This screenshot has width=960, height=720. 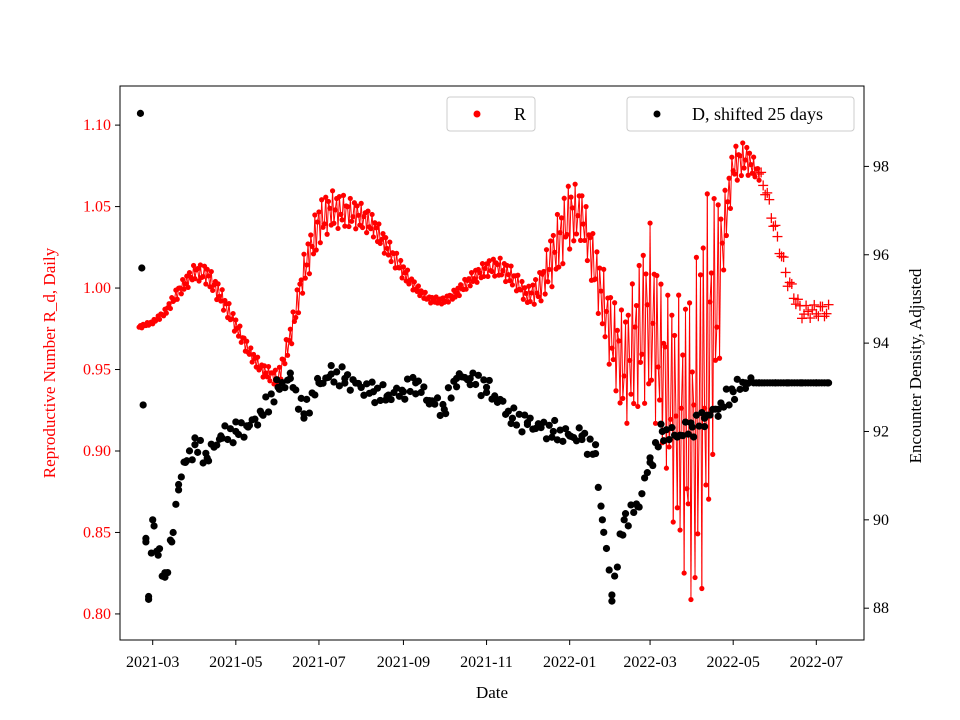 I want to click on legend-r-label: R, so click(x=520, y=114).